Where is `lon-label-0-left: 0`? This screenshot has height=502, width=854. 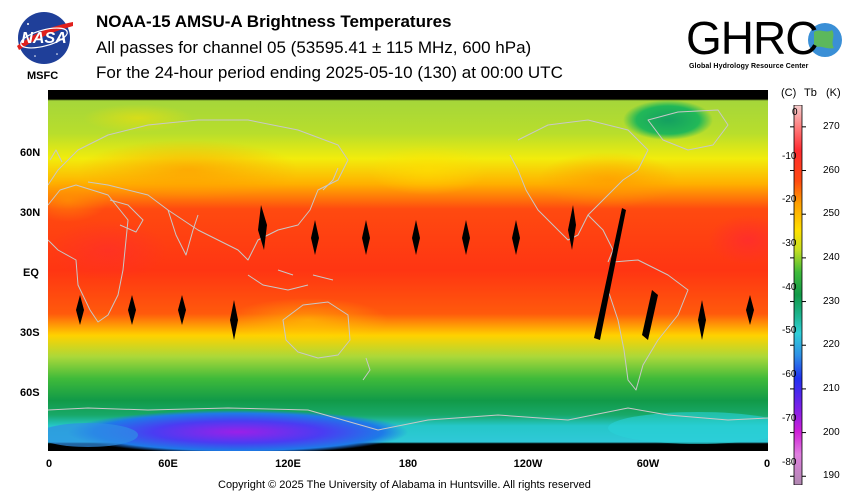
lon-label-0-left: 0 is located at coordinates (49, 464).